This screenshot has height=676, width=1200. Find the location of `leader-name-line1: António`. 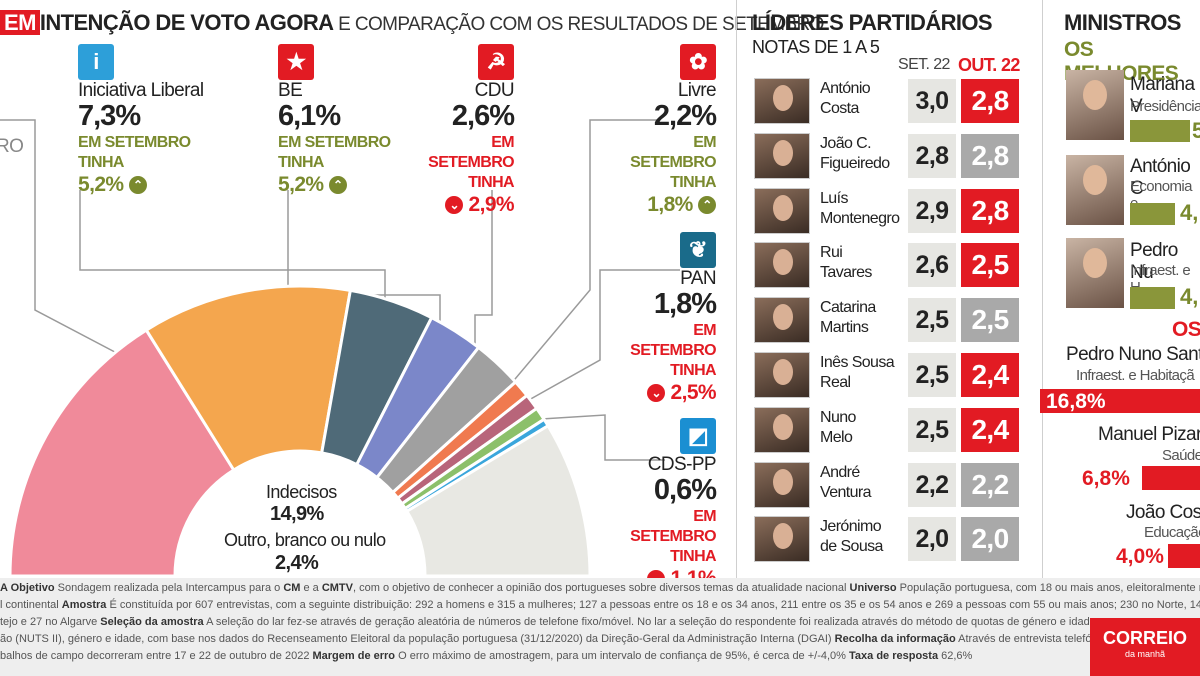

leader-name-line1: António is located at coordinates (845, 88).